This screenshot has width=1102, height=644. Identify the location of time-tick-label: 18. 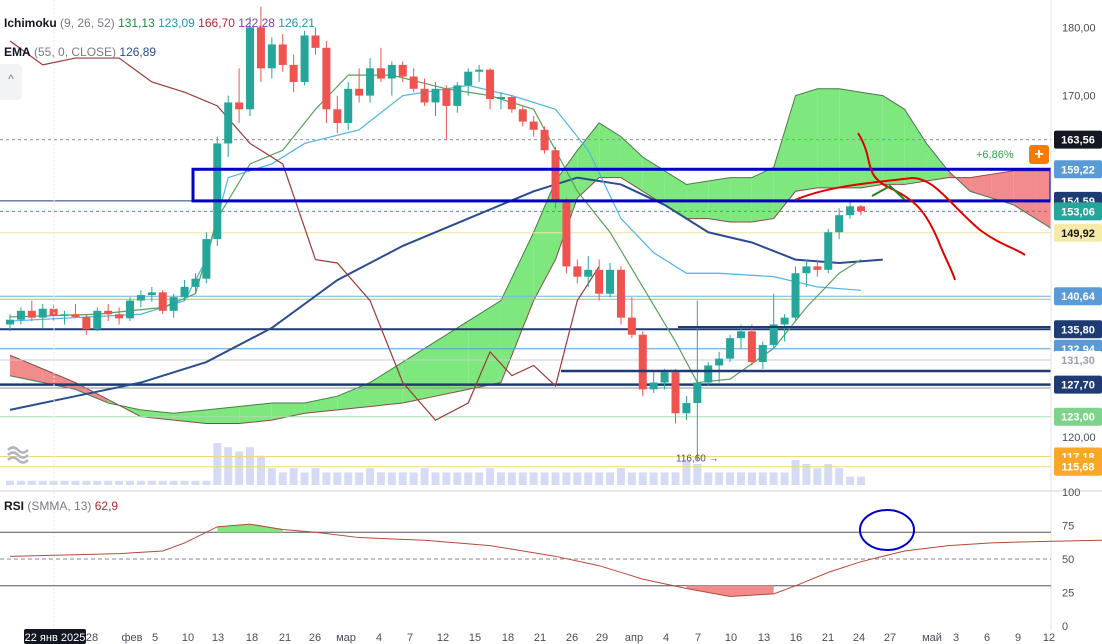
(508, 638).